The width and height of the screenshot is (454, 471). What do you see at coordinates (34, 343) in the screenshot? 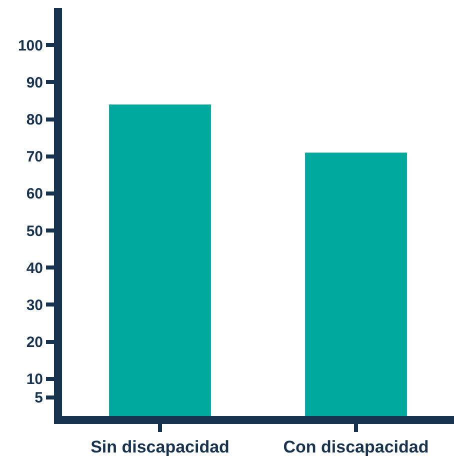
I see `y-tick-label: 20` at bounding box center [34, 343].